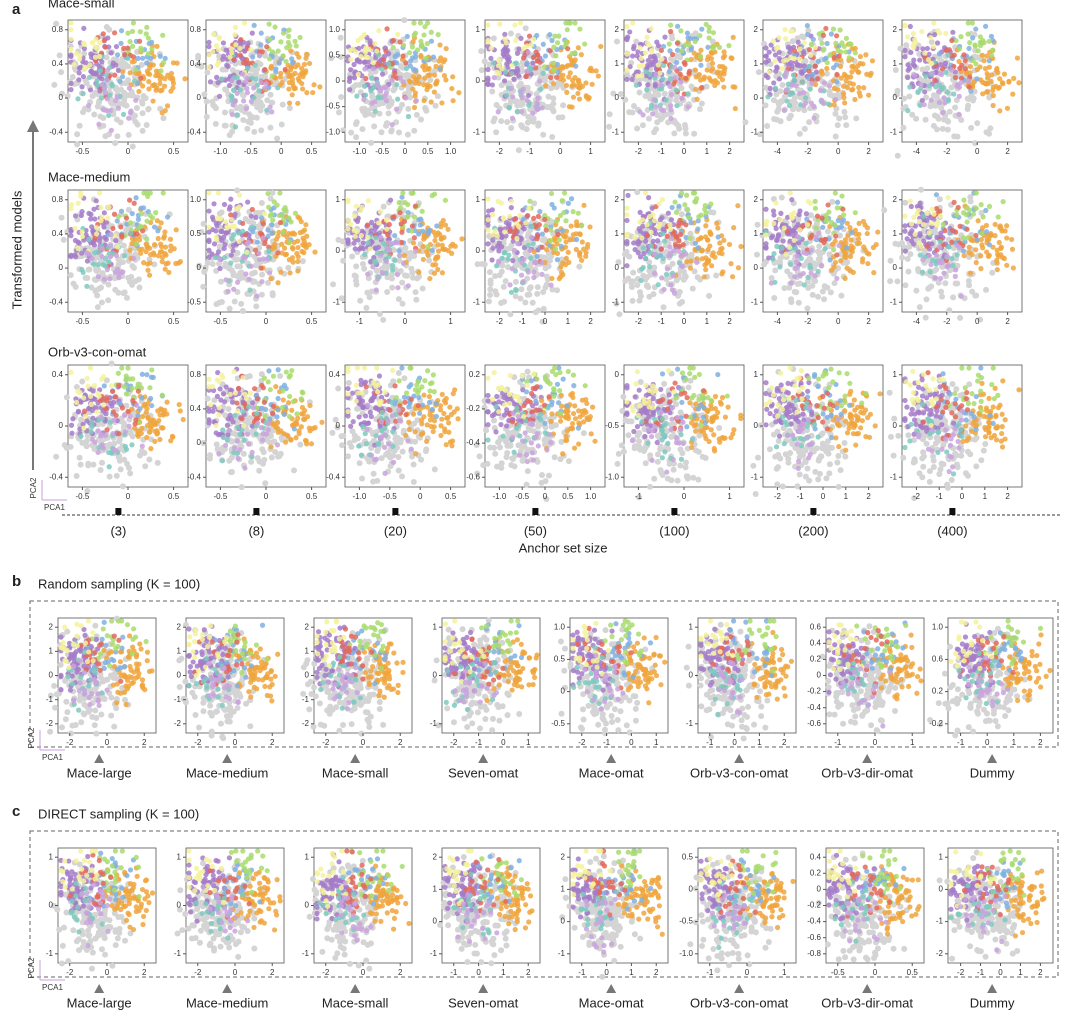 This screenshot has width=1080, height=1023. I want to click on x-tick-label: -4, so click(917, 151).